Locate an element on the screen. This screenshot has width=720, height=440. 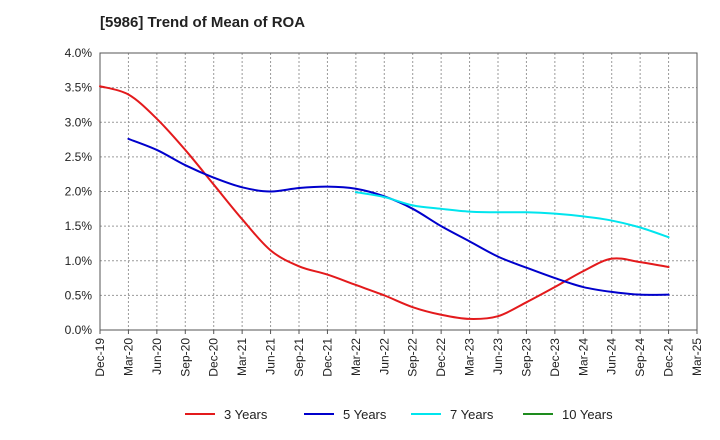
y-tick-label: 2.5% is located at coordinates (79, 157).